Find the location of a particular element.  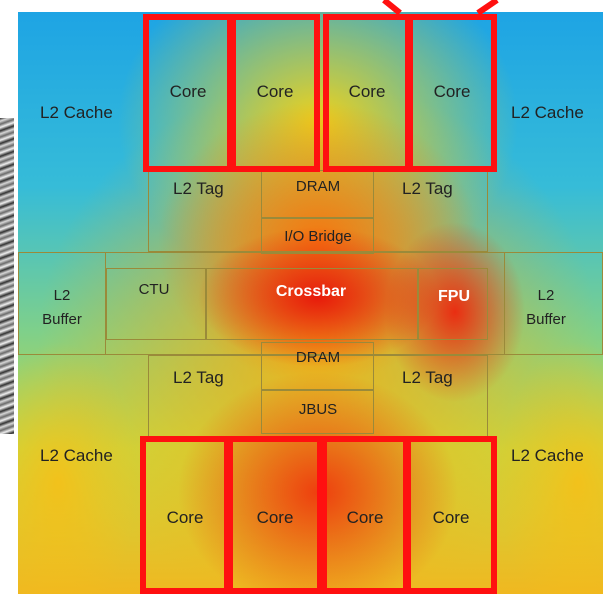

l2-buffer-right-label-line2: Buffer is located at coordinates (546, 319).